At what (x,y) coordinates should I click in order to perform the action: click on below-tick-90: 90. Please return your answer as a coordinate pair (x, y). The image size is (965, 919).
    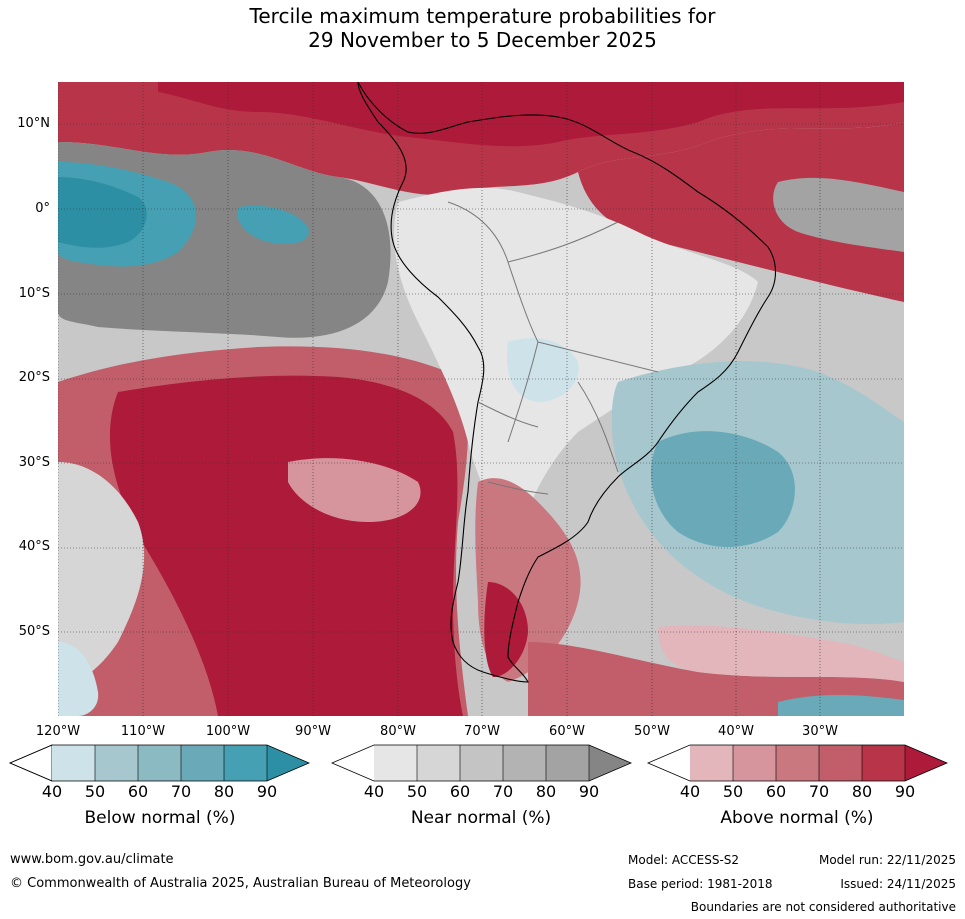
    Looking at the image, I should click on (267, 791).